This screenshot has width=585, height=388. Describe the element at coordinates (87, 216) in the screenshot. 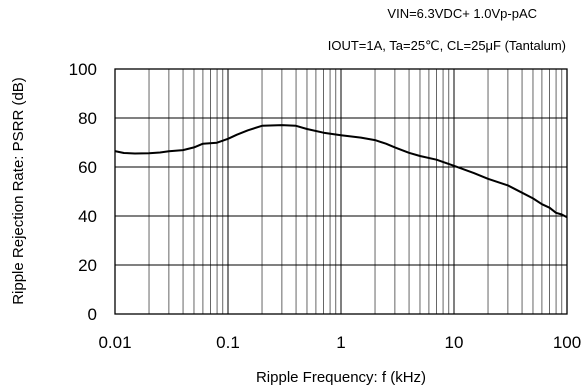

I see `y-tick-label: 40` at that location.